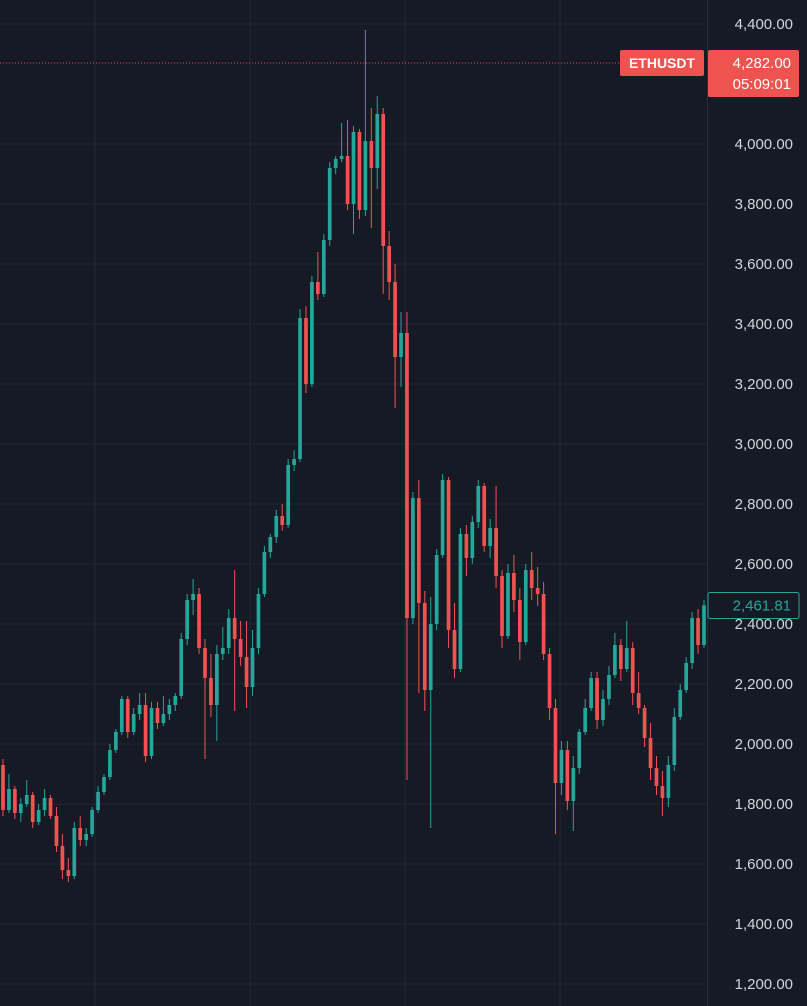  I want to click on y-tick-label: 3,600.00, so click(764, 264).